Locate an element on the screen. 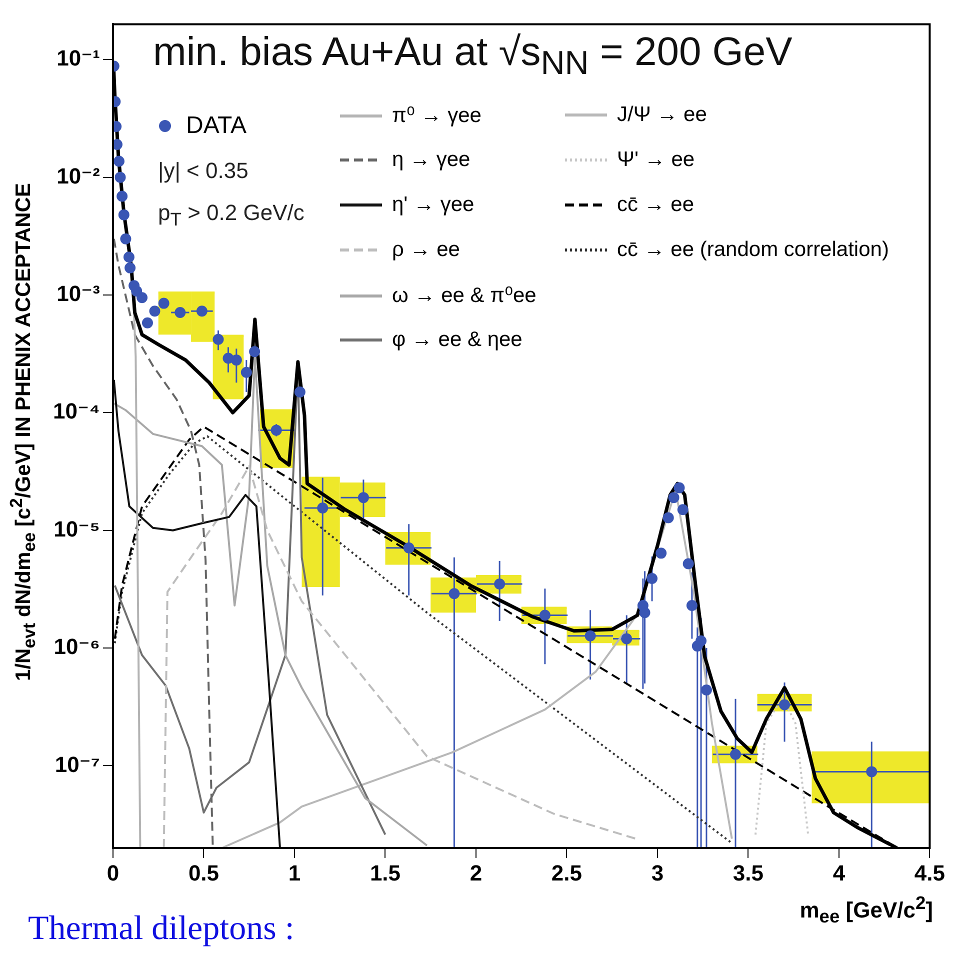 Image resolution: width=957 pixels, height=965 pixels. legend-label: ρ → ee is located at coordinates (426, 250).